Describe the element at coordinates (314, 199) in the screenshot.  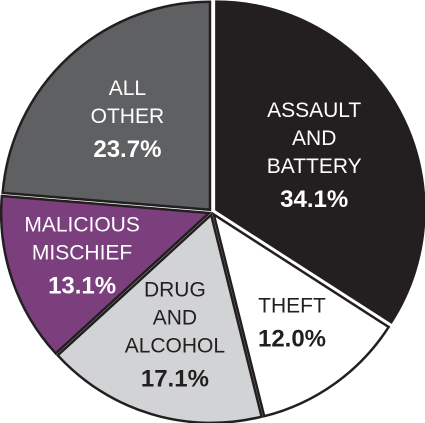
I see `slice-assault-battery-percent-label: 34.1%` at that location.